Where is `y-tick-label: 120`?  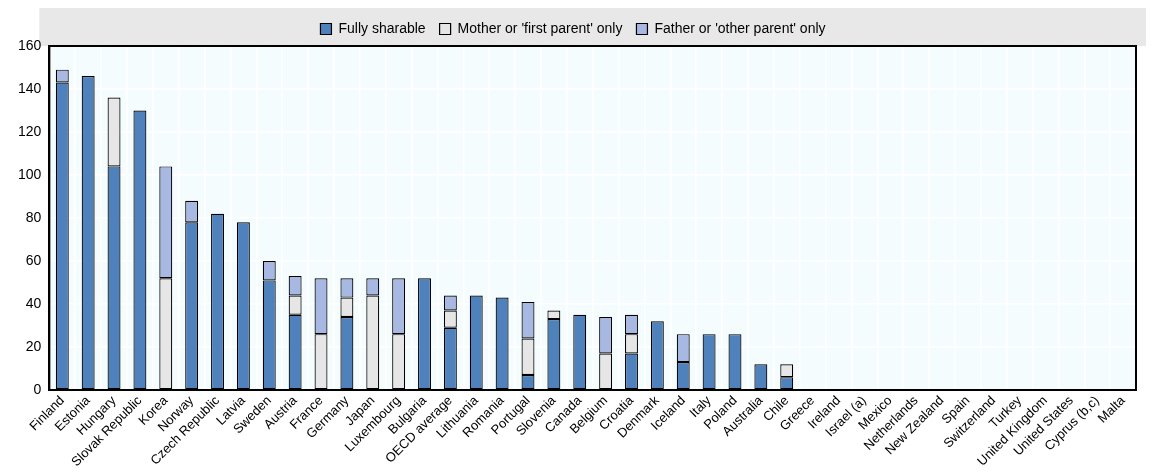 y-tick-label: 120 is located at coordinates (30, 130).